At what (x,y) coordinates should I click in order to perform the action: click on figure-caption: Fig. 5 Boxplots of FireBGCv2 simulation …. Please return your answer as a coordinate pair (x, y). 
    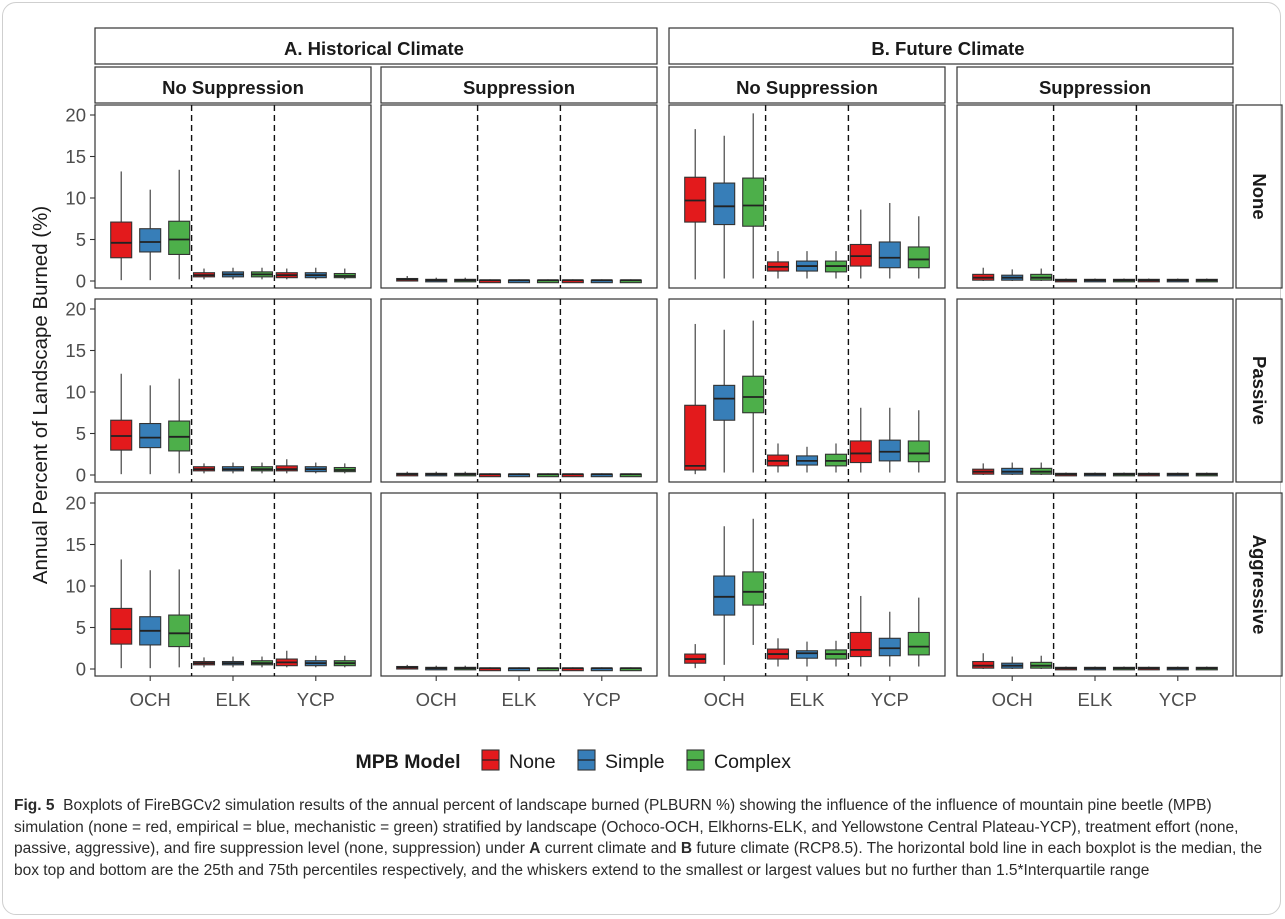
    Looking at the image, I should click on (641, 838).